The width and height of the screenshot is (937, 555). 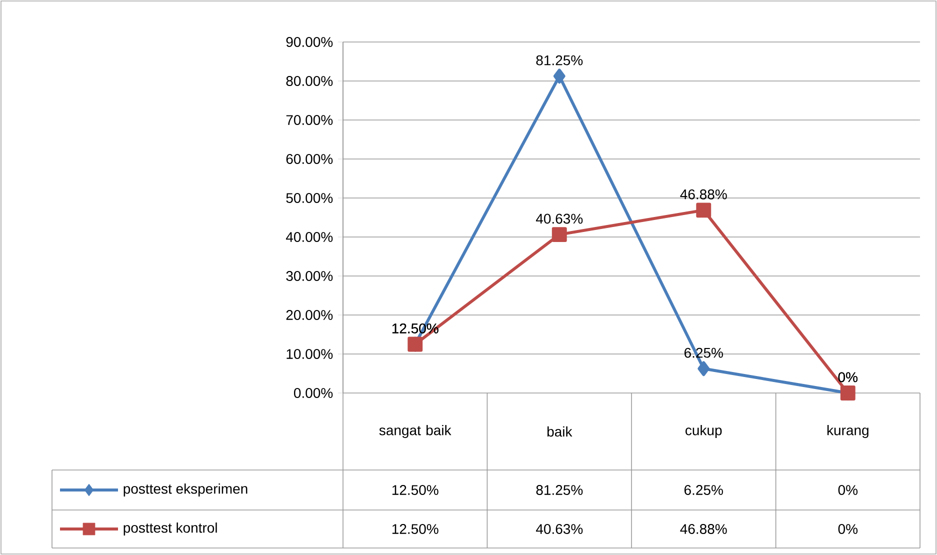 What do you see at coordinates (703, 529) in the screenshot?
I see `data-label: 46.88%` at bounding box center [703, 529].